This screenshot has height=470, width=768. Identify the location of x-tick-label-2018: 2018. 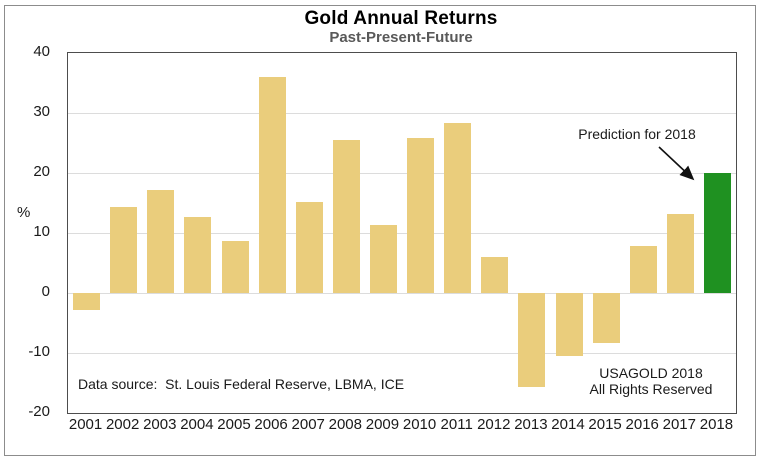
(716, 424).